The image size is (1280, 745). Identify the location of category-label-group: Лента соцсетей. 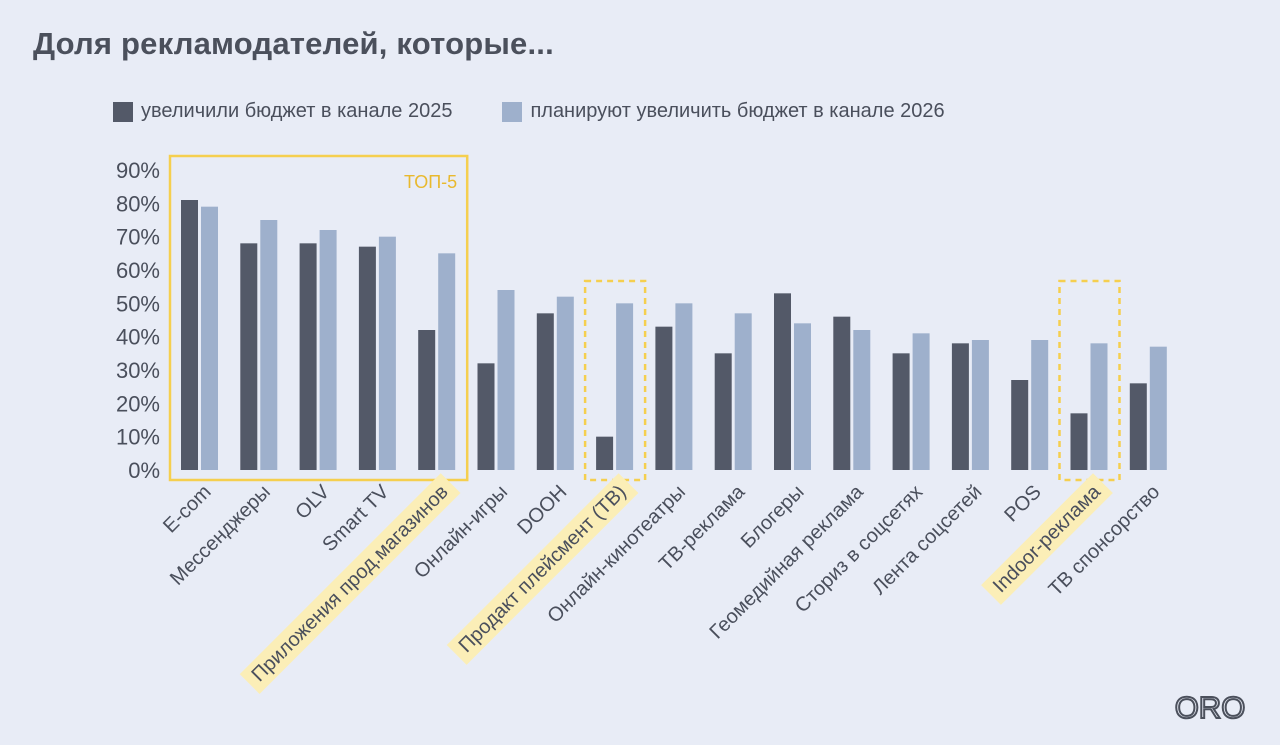
(927, 540).